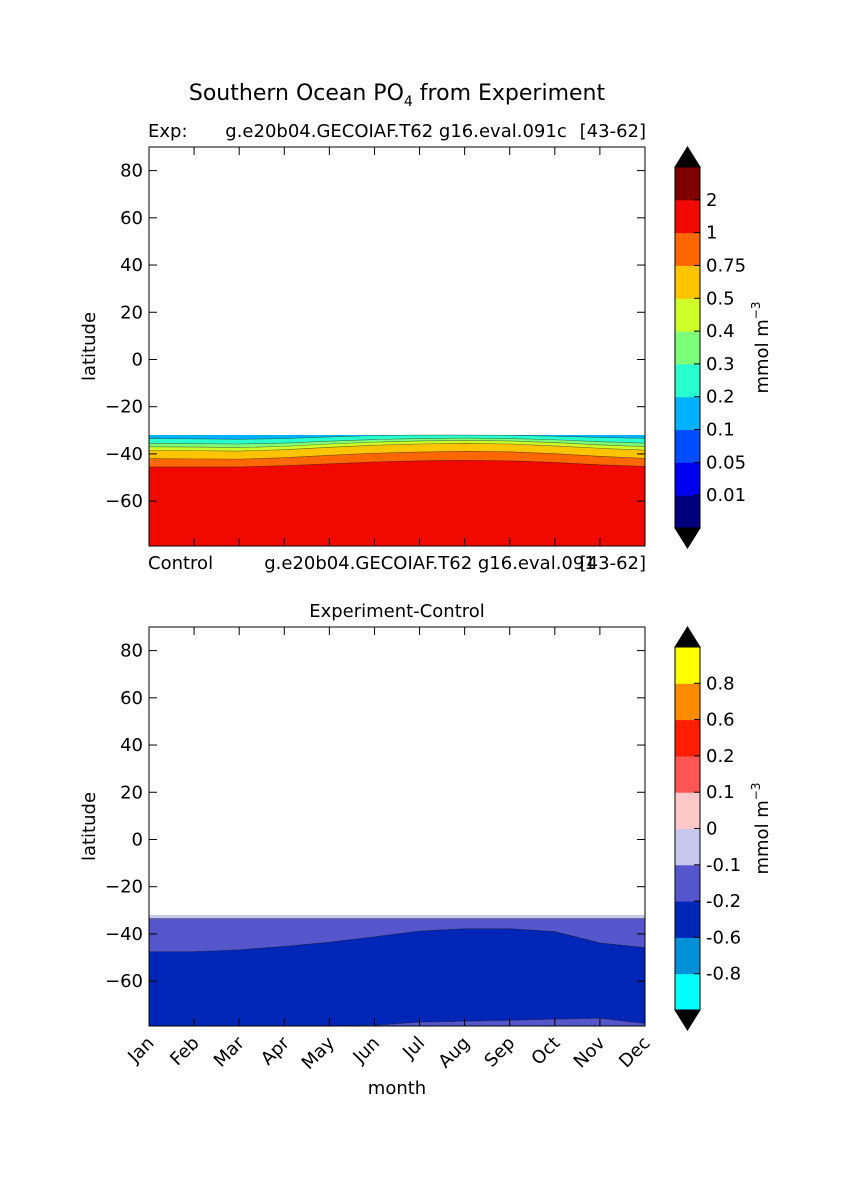 Image resolution: width=855 pixels, height=1179 pixels. Describe the element at coordinates (124, 454) in the screenshot. I see `y-tick-label: −40` at that location.